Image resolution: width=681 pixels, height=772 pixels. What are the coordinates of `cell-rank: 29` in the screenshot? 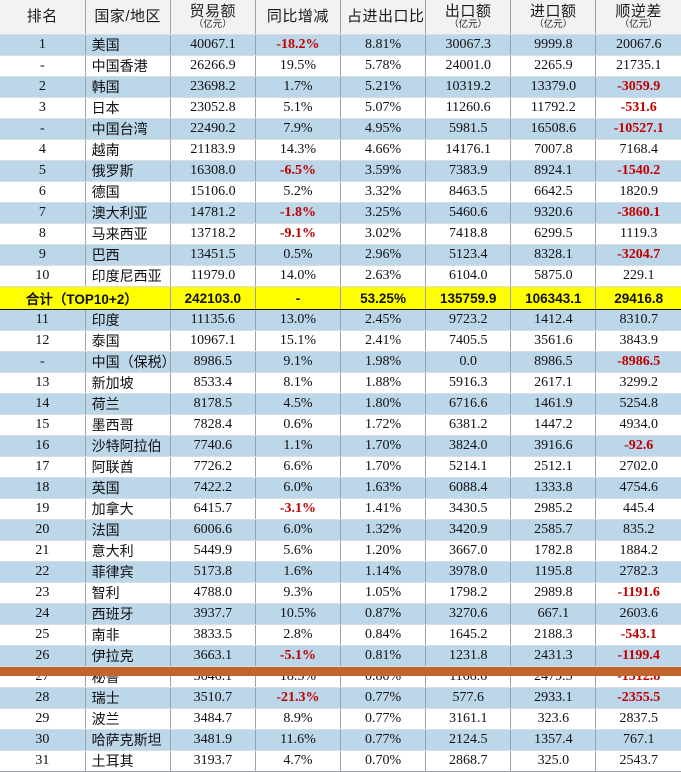 It's located at (43, 719).